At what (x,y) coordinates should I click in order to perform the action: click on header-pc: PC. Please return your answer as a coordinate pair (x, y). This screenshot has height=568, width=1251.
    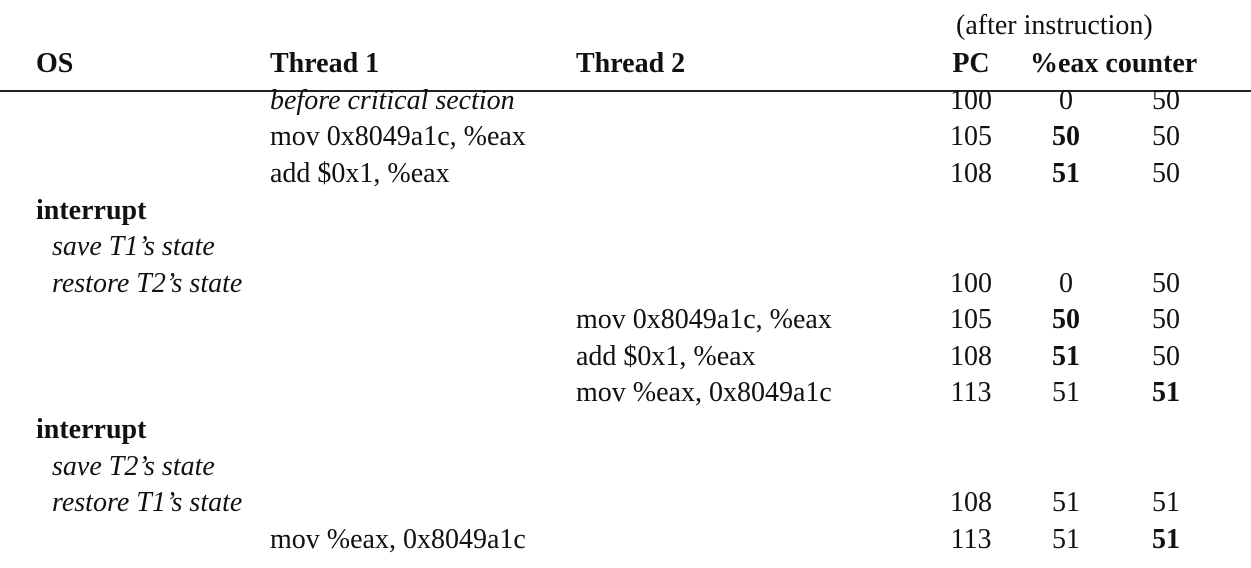
    Looking at the image, I should click on (971, 63).